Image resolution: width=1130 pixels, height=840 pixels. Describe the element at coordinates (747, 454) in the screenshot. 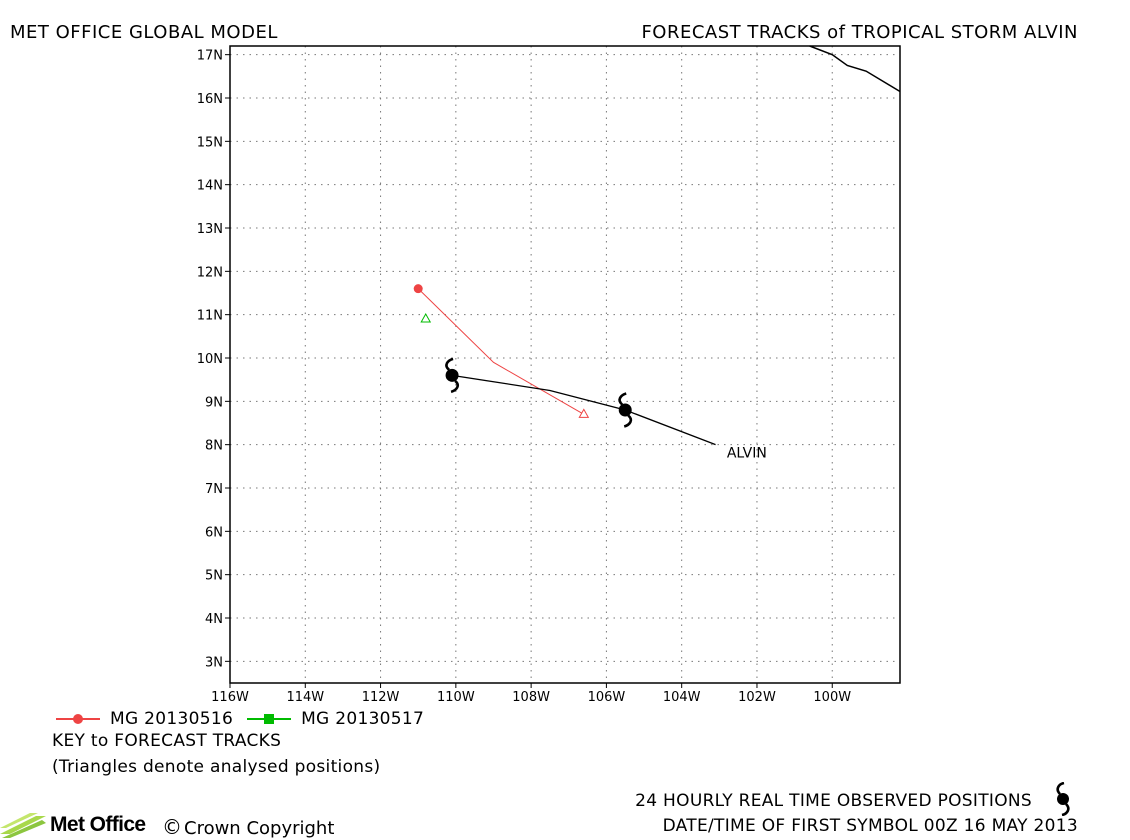

I see `storm-name-label: ALVIN` at that location.